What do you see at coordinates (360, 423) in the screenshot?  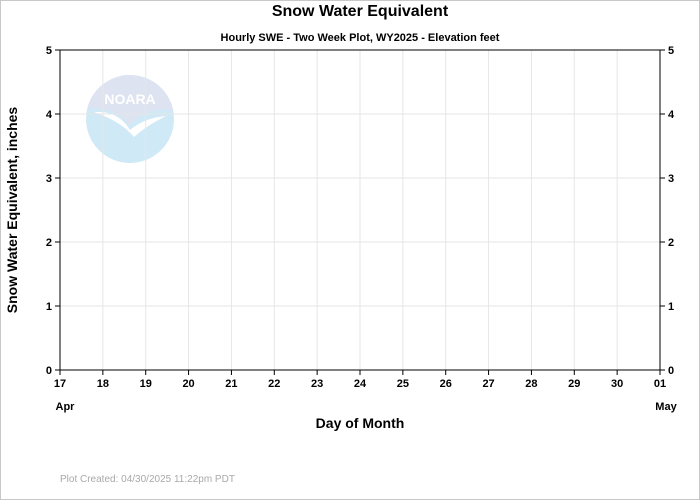 I see `x-axis-label: Day of Month` at bounding box center [360, 423].